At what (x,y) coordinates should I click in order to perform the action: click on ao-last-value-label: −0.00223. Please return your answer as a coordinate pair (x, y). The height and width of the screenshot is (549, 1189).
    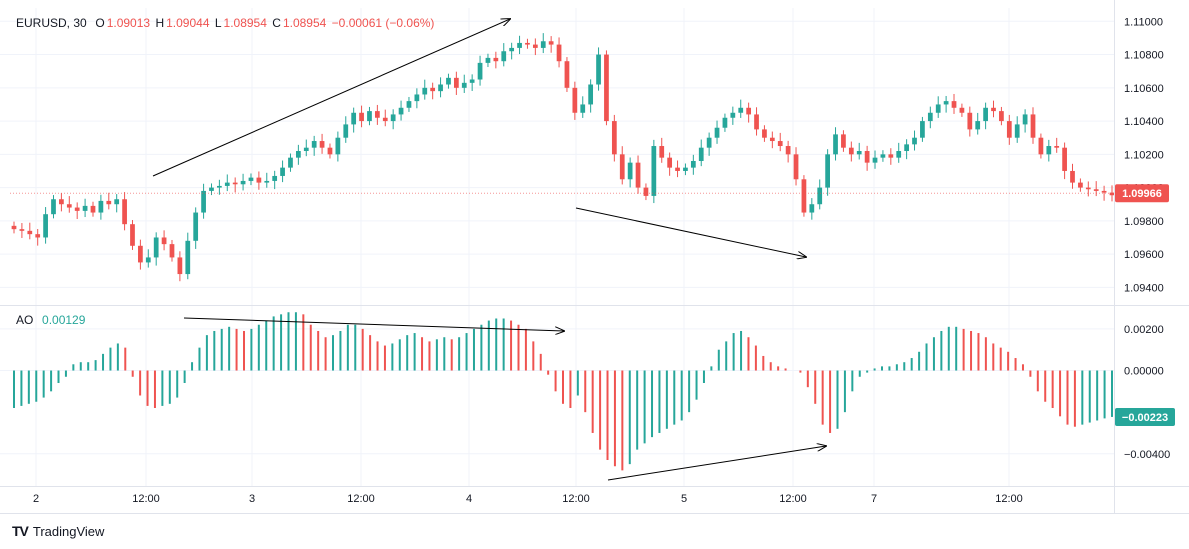
    Looking at the image, I should click on (1145, 418).